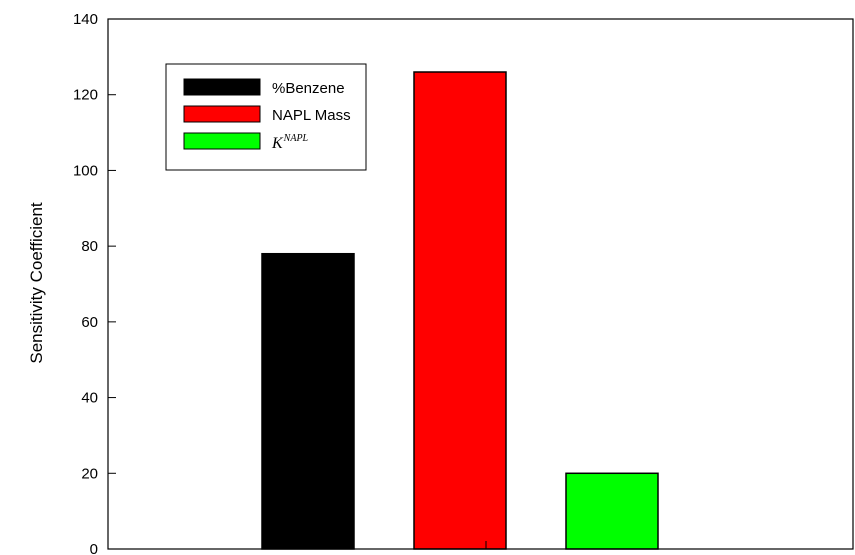  I want to click on legend: %Benzene NAPL Mass KNAPL, so click(266, 117).